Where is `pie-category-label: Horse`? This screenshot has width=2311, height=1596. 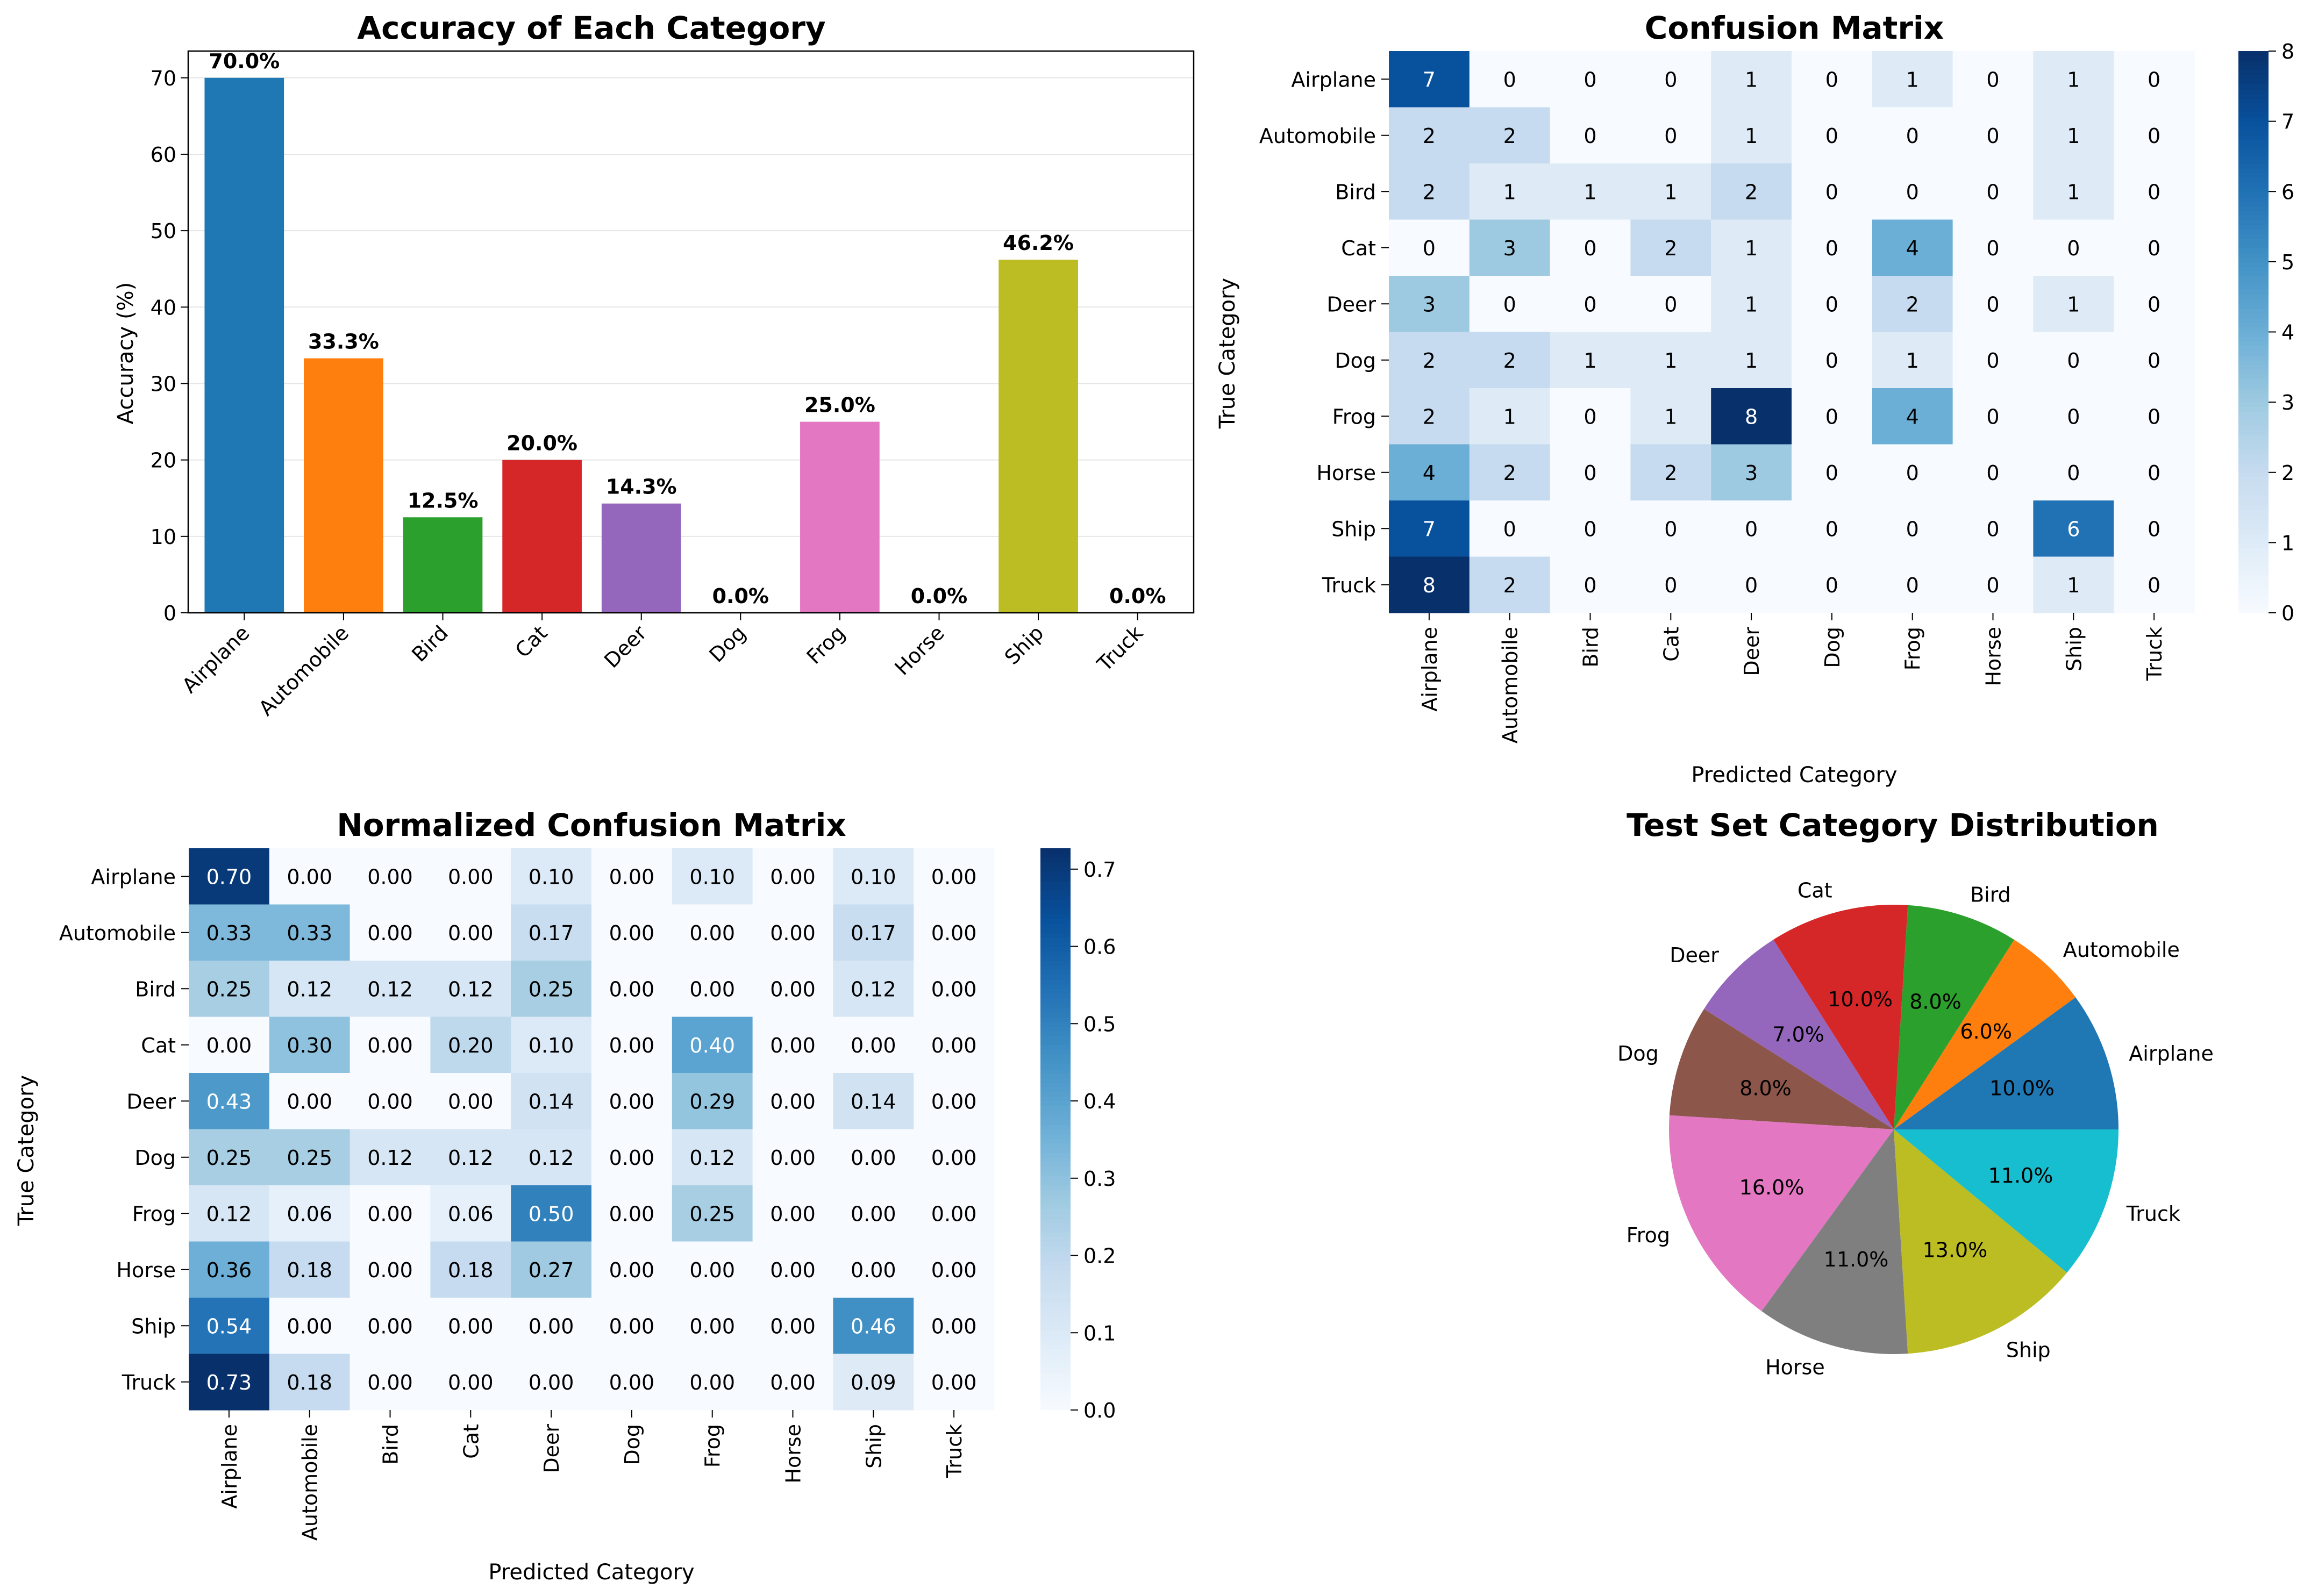 pie-category-label: Horse is located at coordinates (1795, 1368).